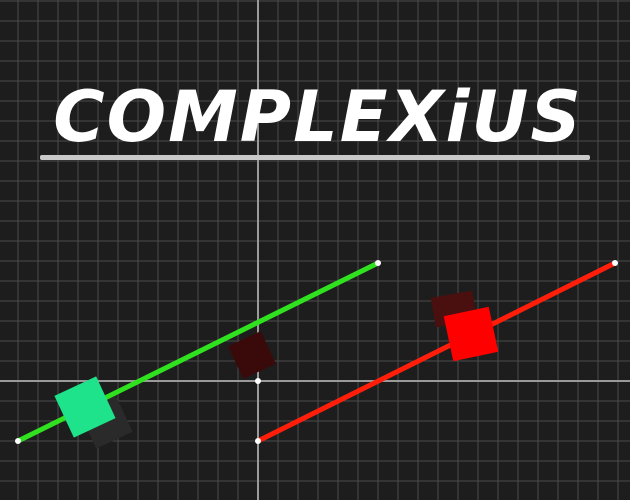 The width and height of the screenshot is (630, 500). I want to click on red-block, so click(471, 334).